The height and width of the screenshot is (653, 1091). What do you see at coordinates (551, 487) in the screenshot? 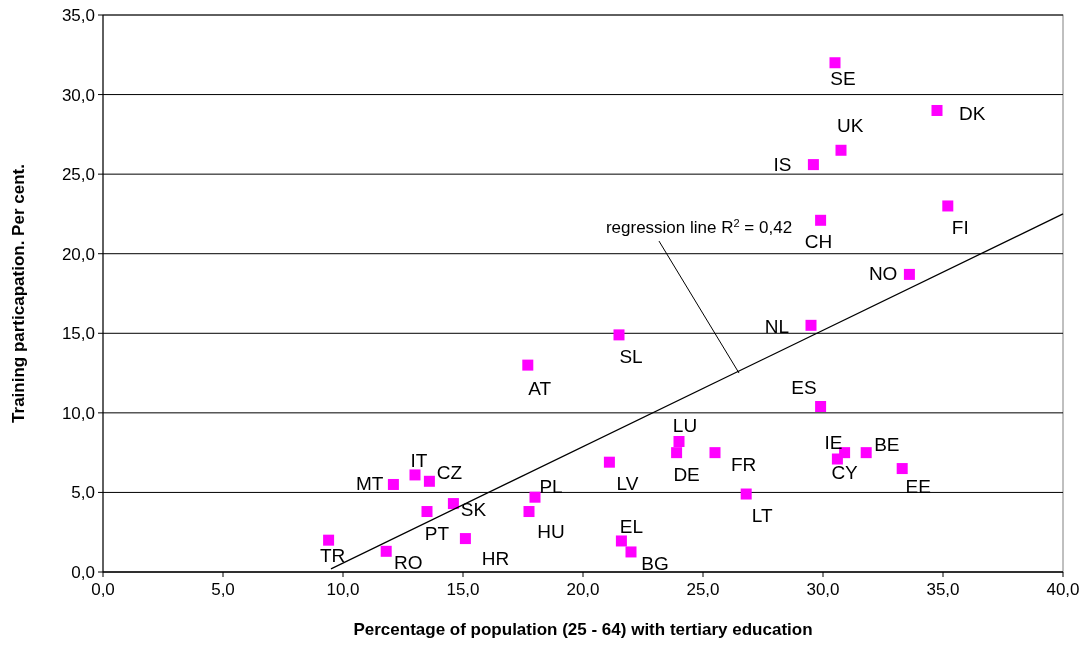
I see `annotation: PL` at bounding box center [551, 487].